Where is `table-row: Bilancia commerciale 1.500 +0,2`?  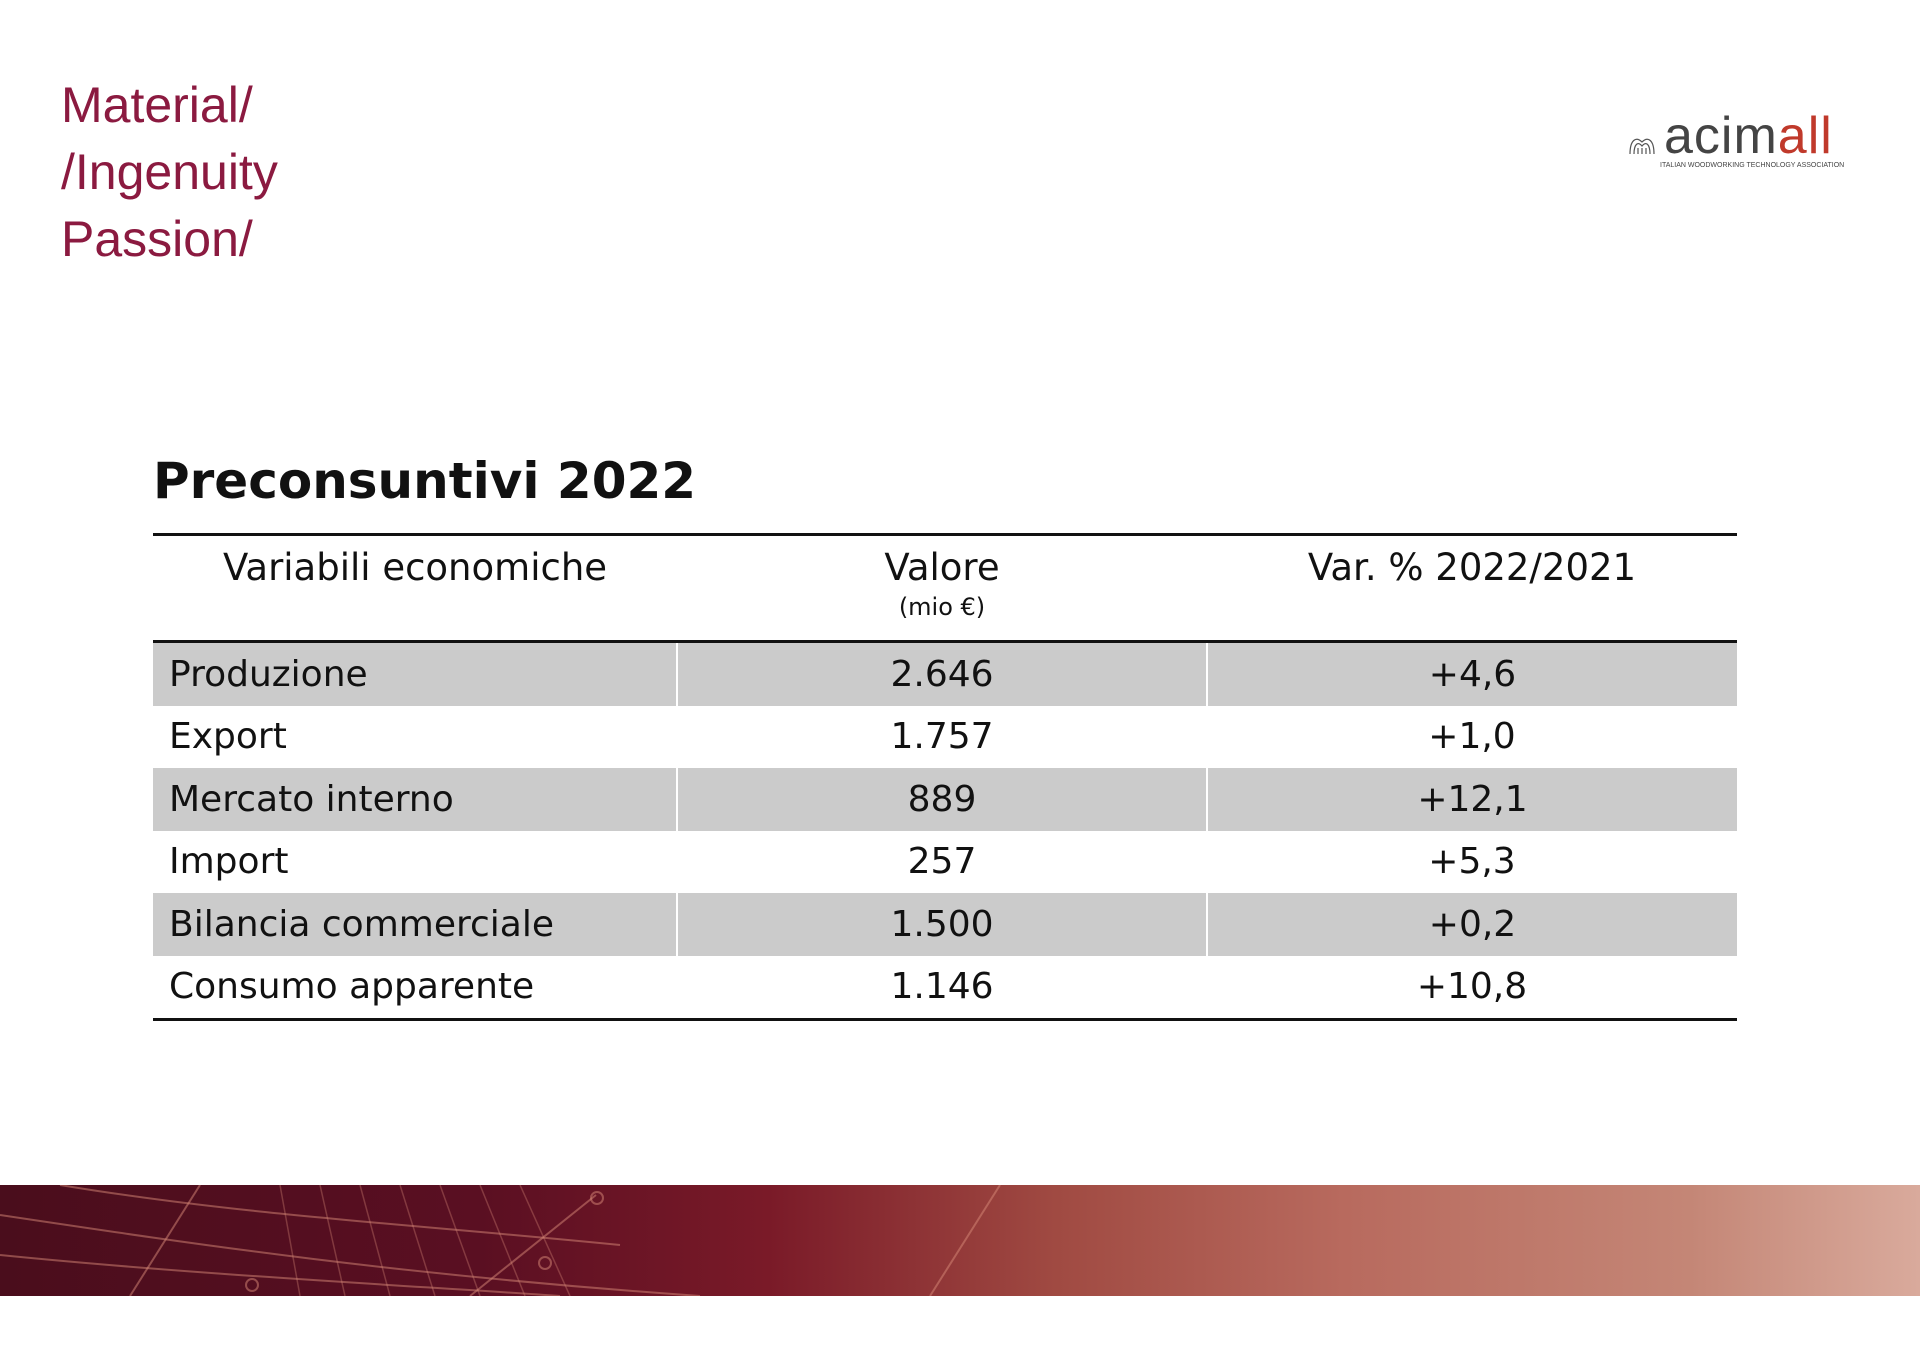 table-row: Bilancia commerciale 1.500 +0,2 is located at coordinates (945, 924).